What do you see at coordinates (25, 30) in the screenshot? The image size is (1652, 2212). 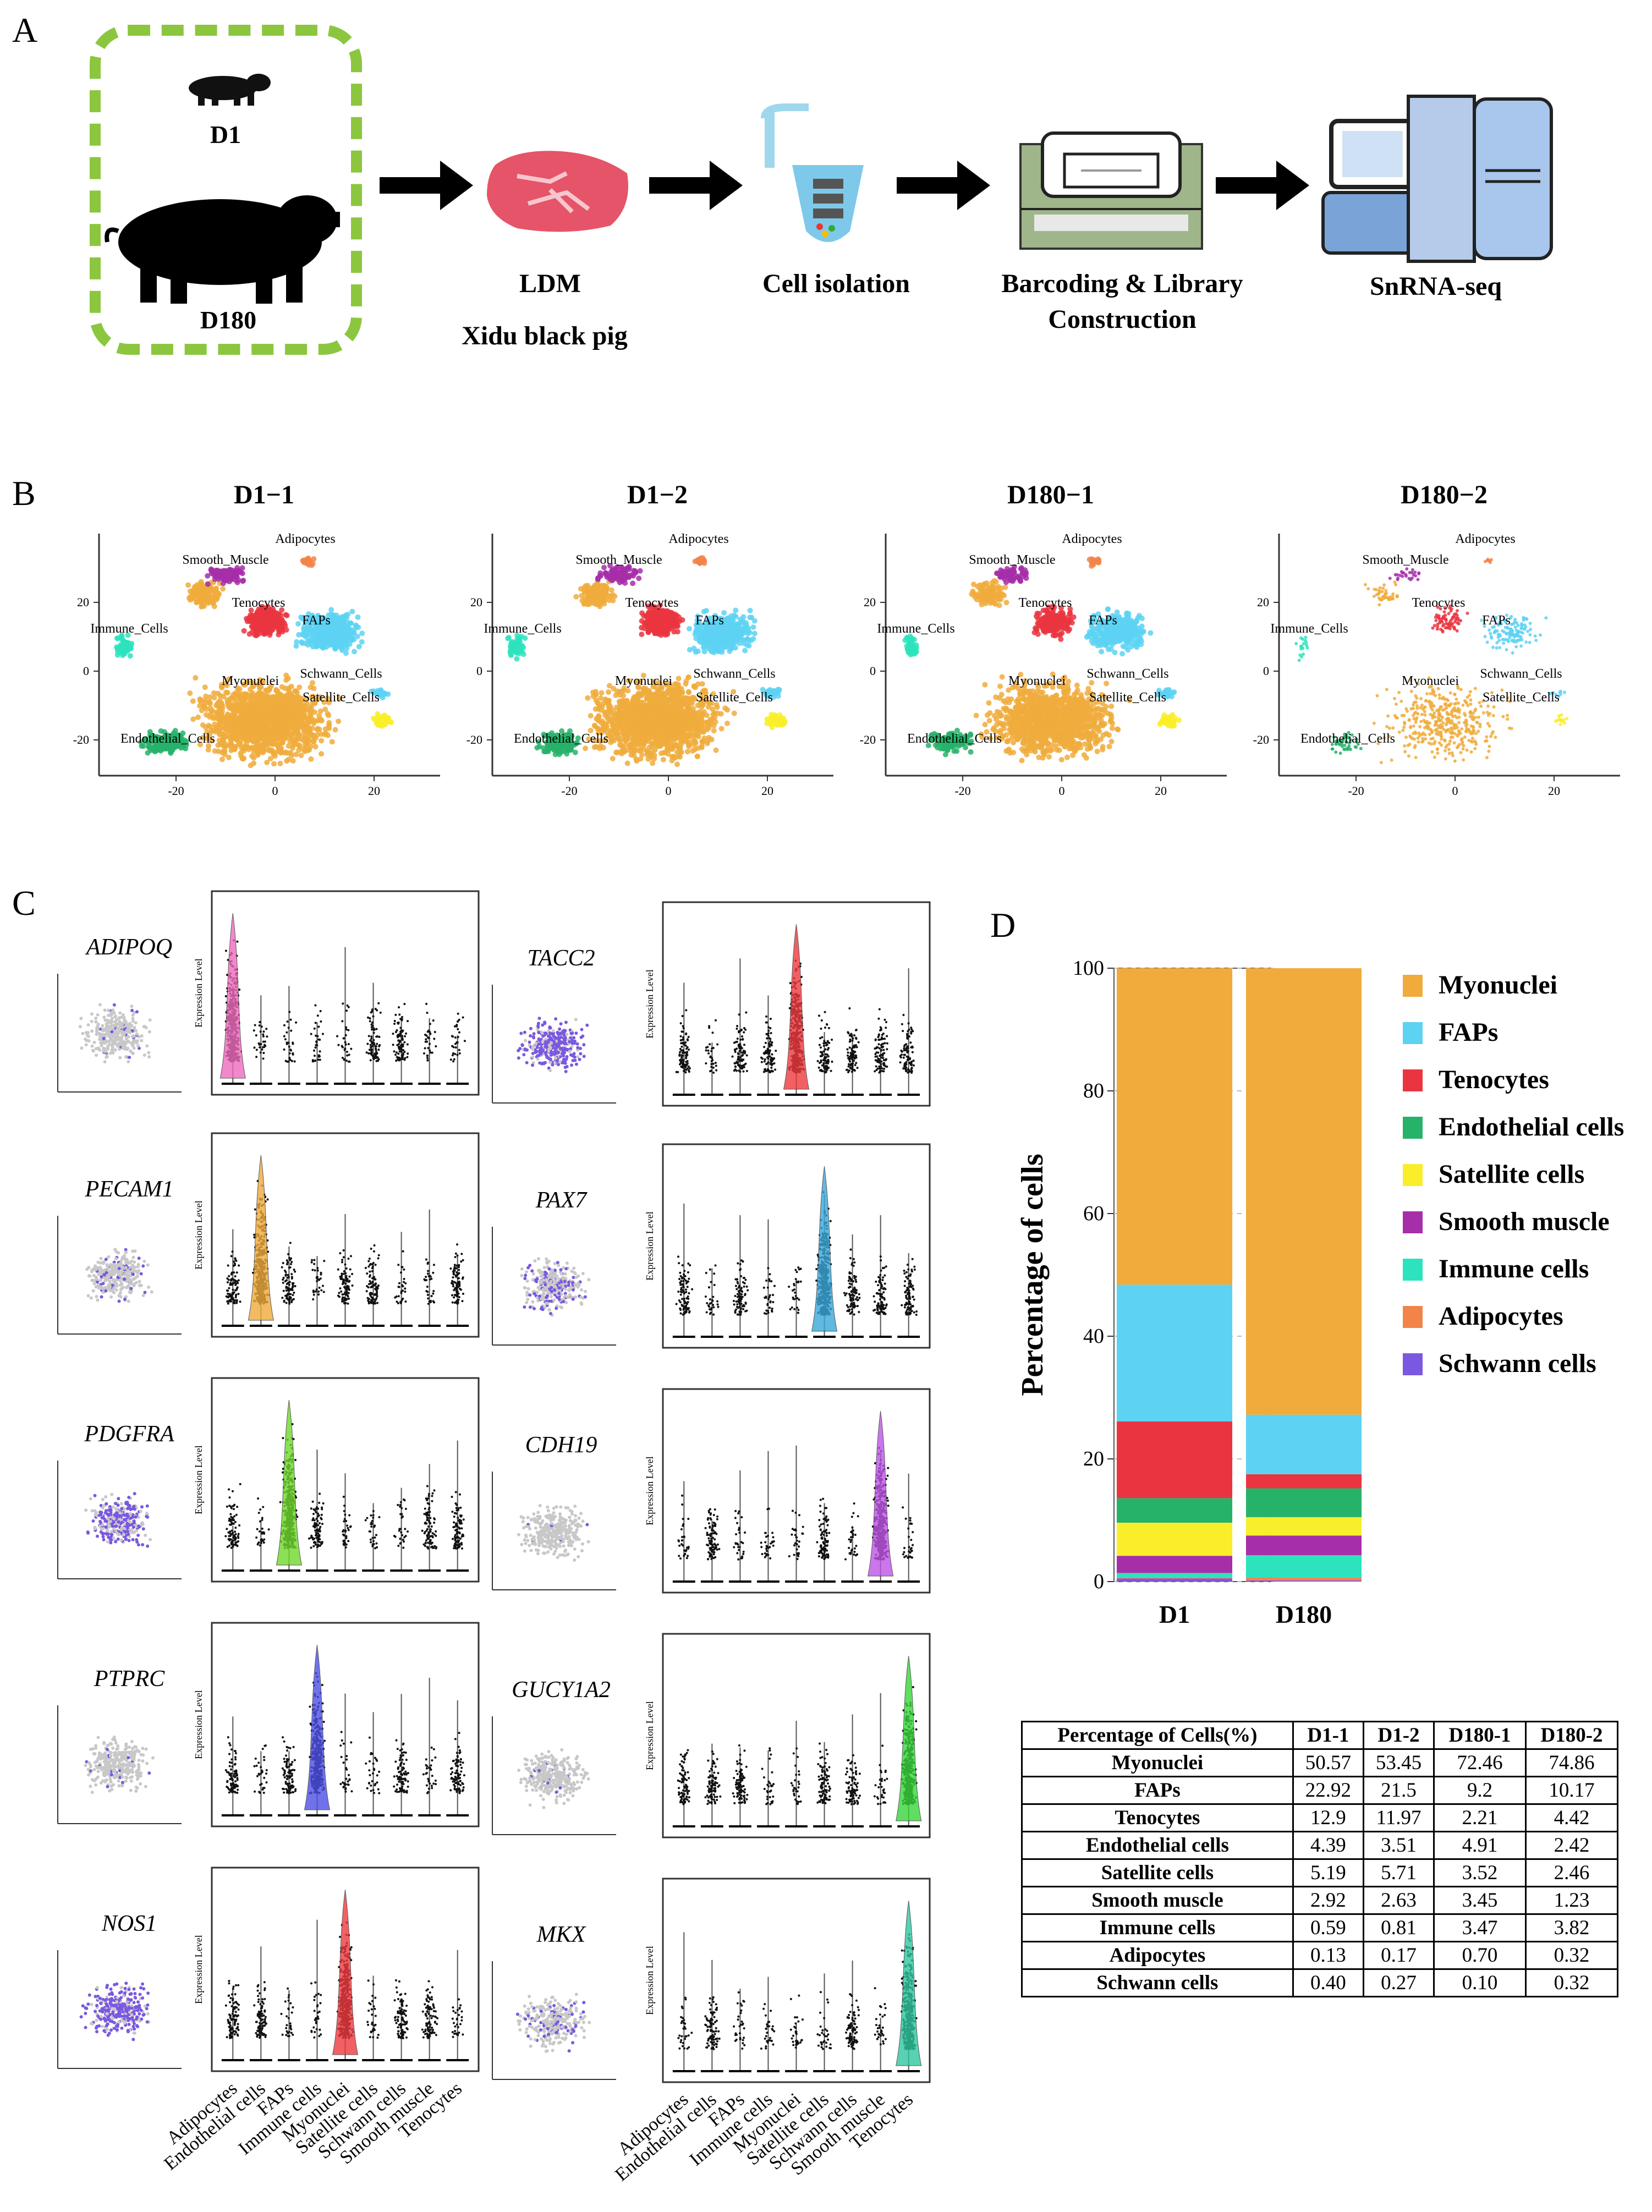 I see `panel-a-label: A` at bounding box center [25, 30].